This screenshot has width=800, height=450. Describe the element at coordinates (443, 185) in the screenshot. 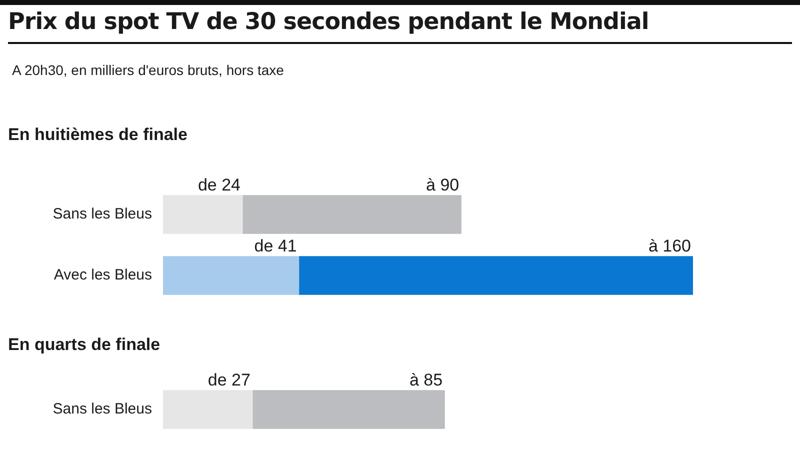

I see `data-label: à 90` at that location.